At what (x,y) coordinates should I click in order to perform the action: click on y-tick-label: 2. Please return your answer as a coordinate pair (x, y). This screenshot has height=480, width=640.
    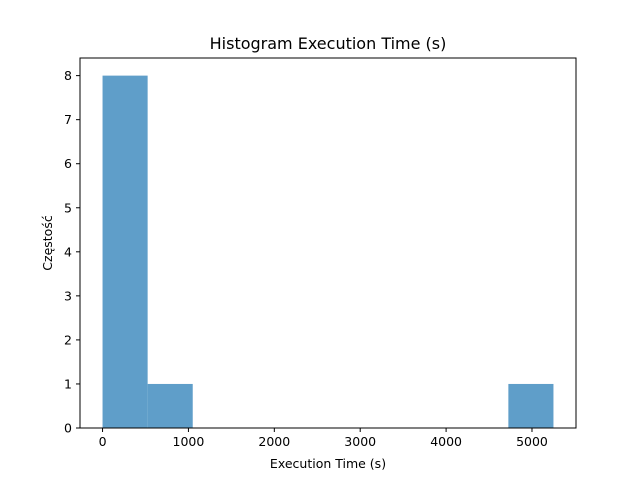
    Looking at the image, I should click on (68, 339).